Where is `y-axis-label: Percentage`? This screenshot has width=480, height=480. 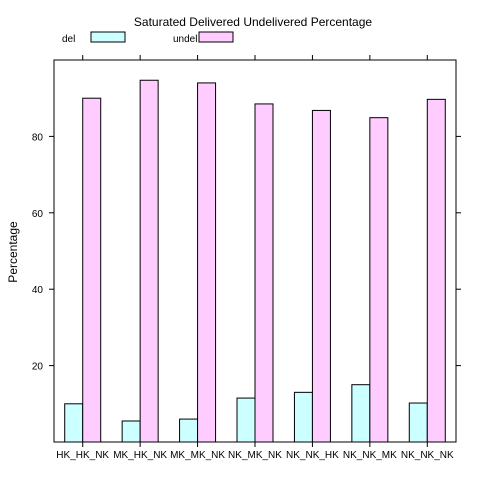 y-axis-label: Percentage is located at coordinates (13, 252).